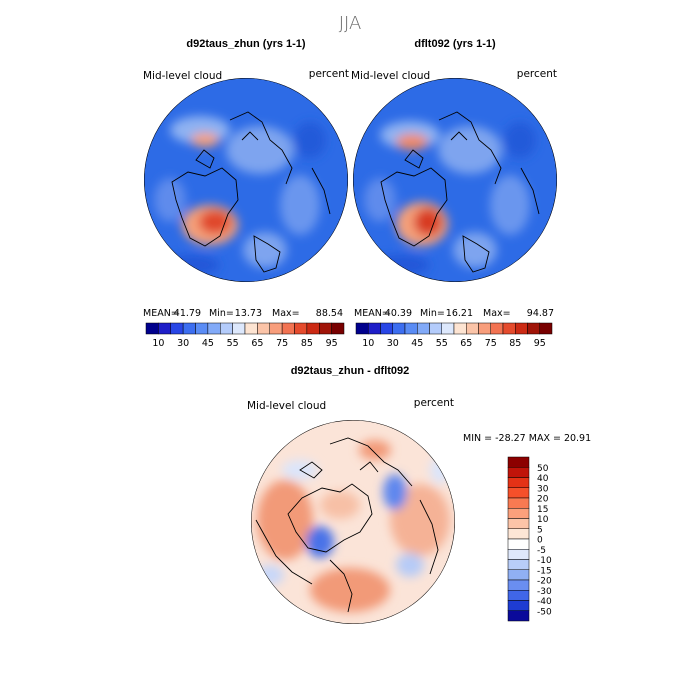 This screenshot has height=700, width=700. What do you see at coordinates (353, 522) in the screenshot?
I see `polar-map-c` at bounding box center [353, 522].